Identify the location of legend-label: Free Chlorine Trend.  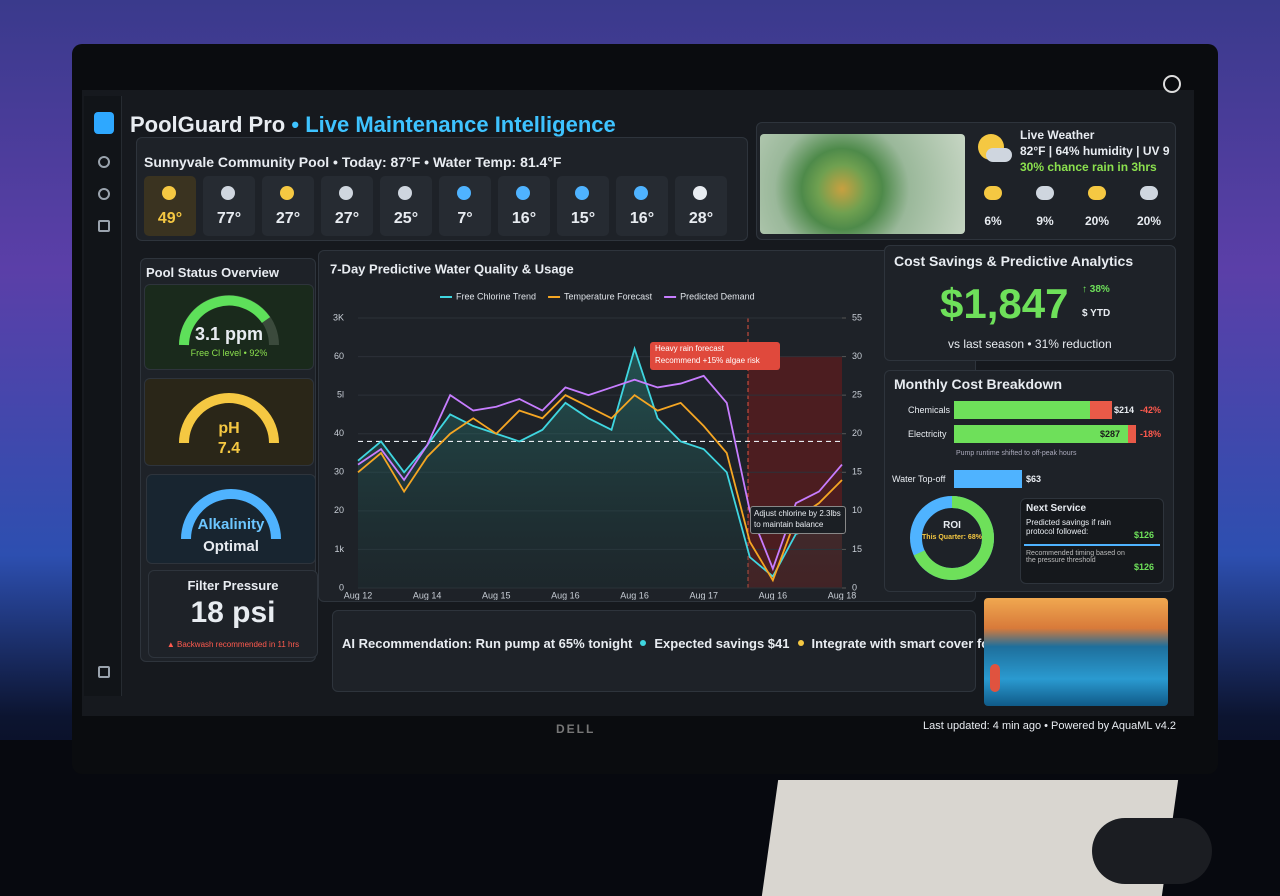
(496, 296).